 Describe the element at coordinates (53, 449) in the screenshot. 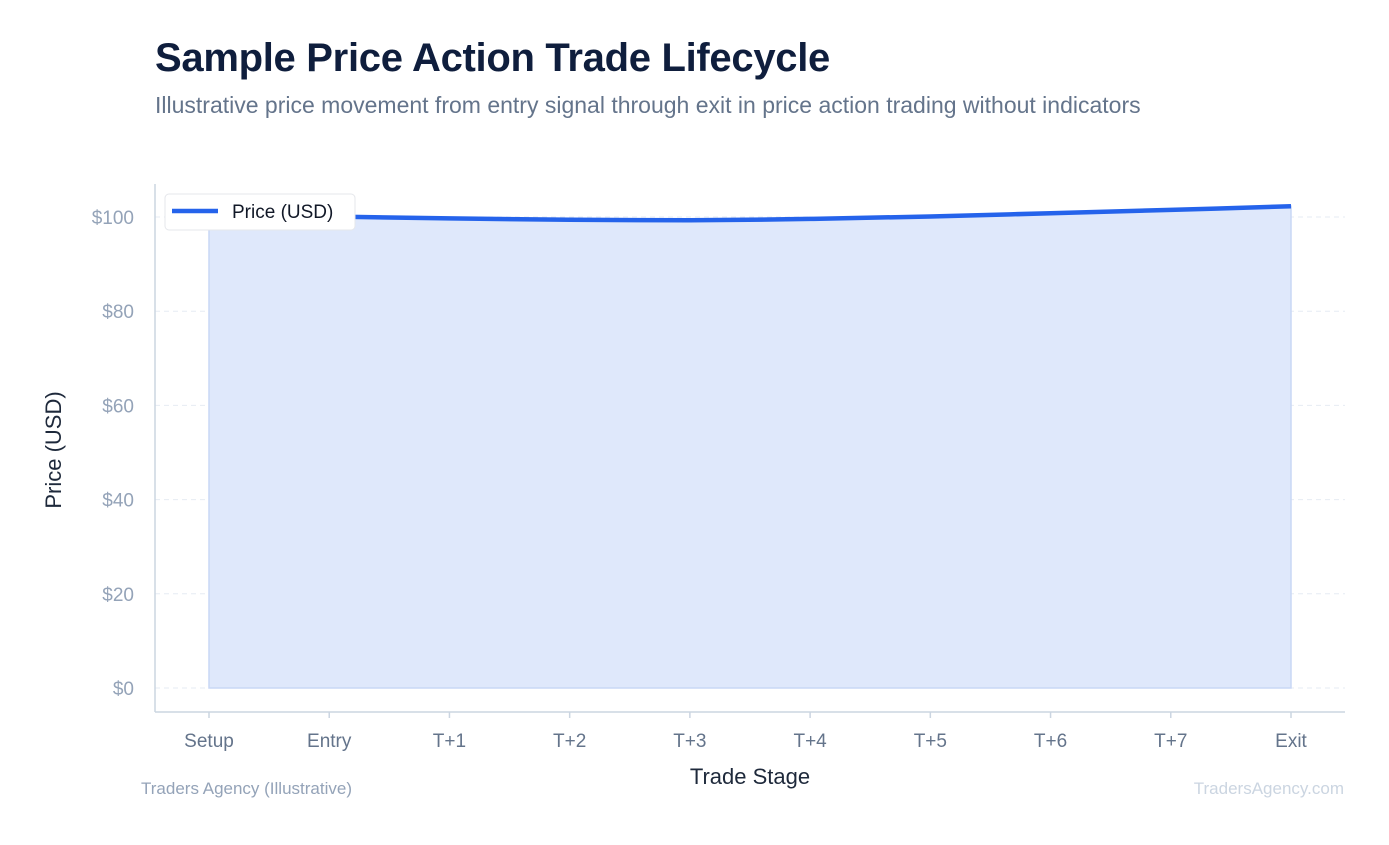

I see `y-axis-title: Price (USD)` at that location.